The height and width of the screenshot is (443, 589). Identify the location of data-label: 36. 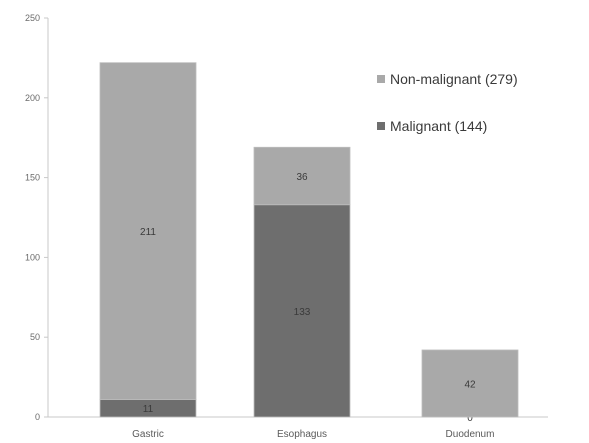
(302, 177).